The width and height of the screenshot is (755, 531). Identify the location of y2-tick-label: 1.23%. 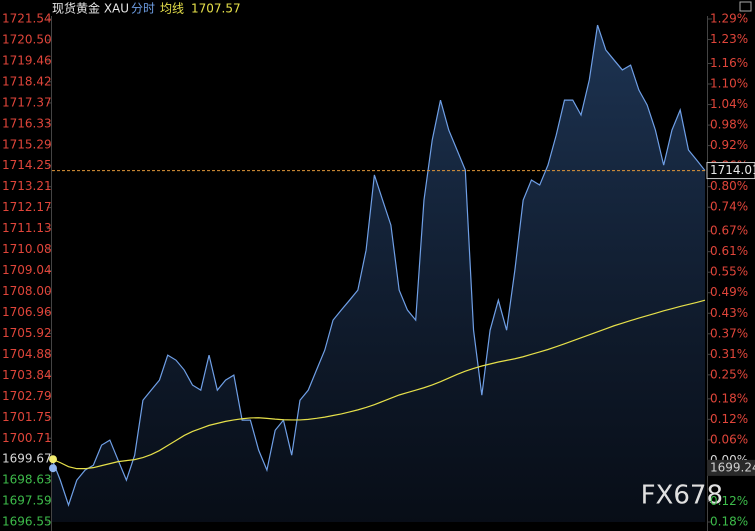
(729, 39).